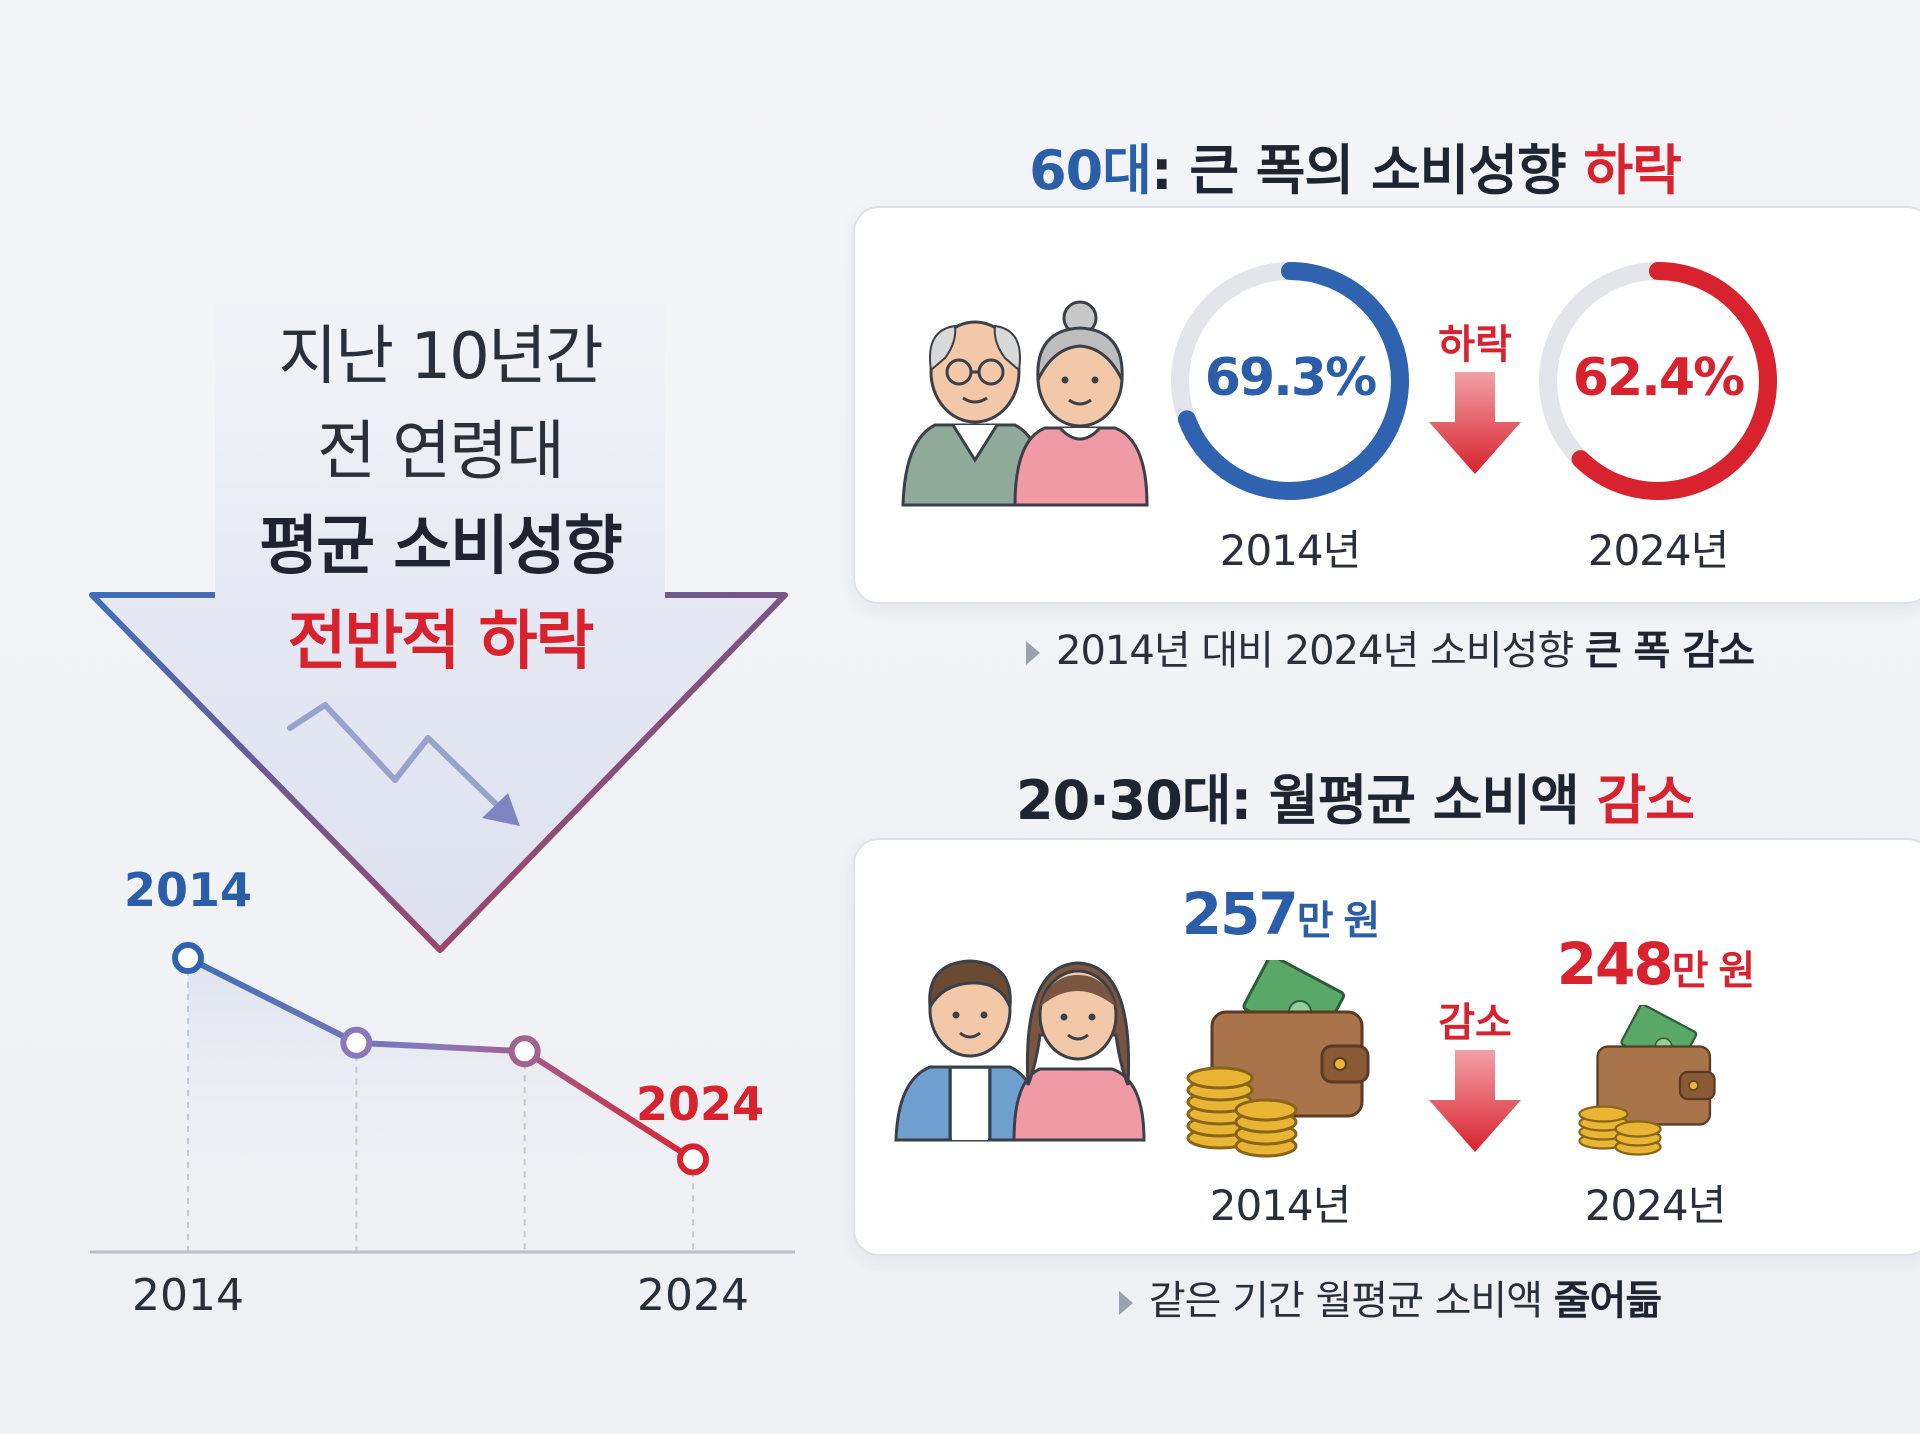 Image resolution: width=1920 pixels, height=1434 pixels. What do you see at coordinates (1669, 651) in the screenshot?
I see `section-60s-note-bold: 큰 폭 감소` at bounding box center [1669, 651].